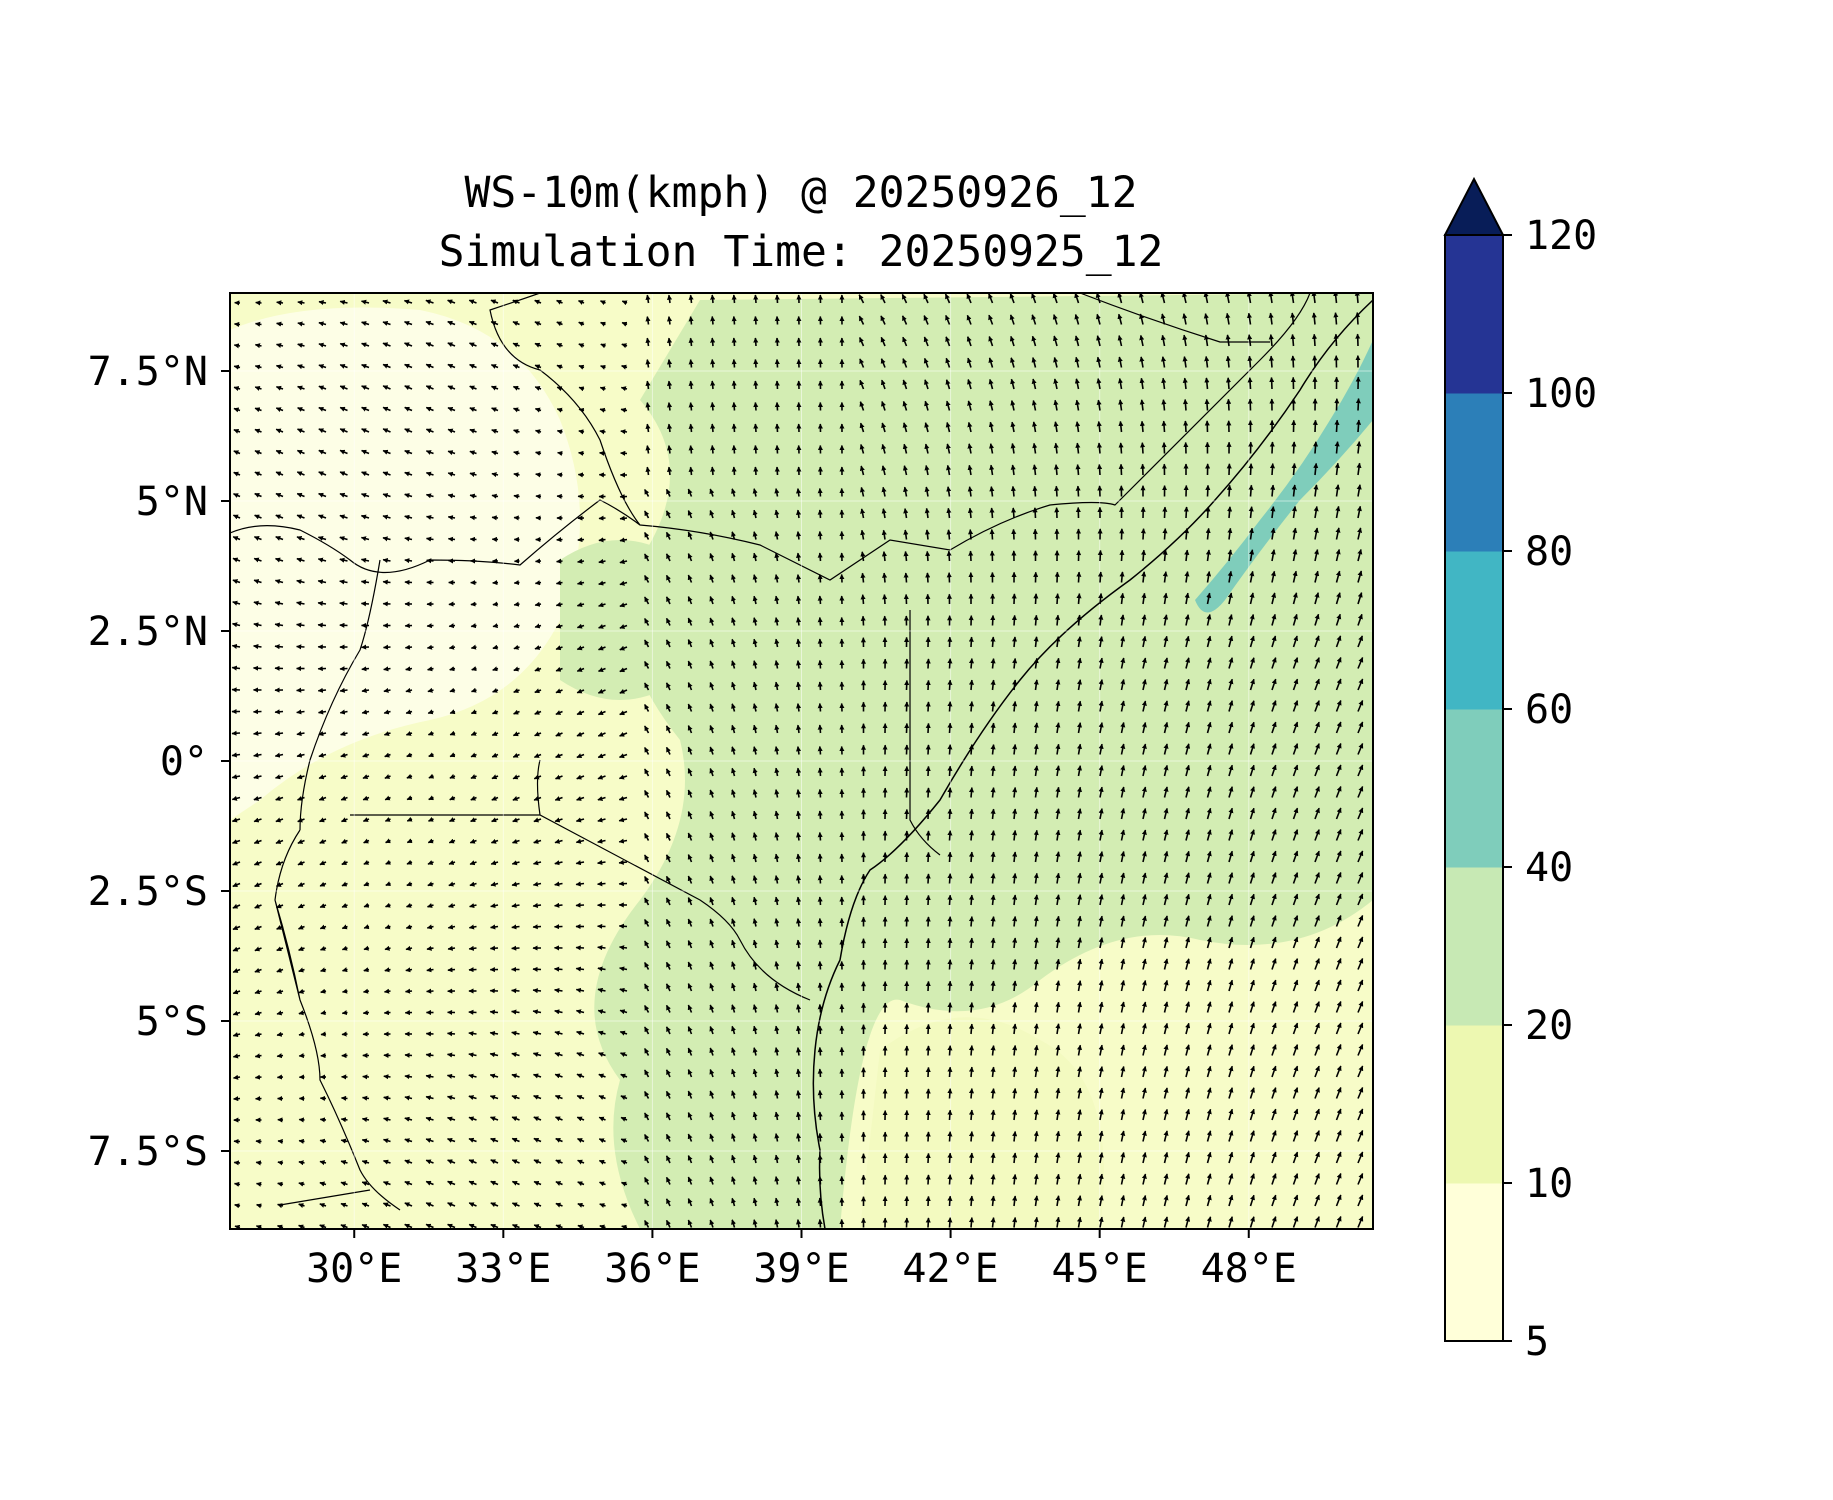  What do you see at coordinates (1249, 1269) in the screenshot?
I see `lon-tick-label: 48°E` at bounding box center [1249, 1269].